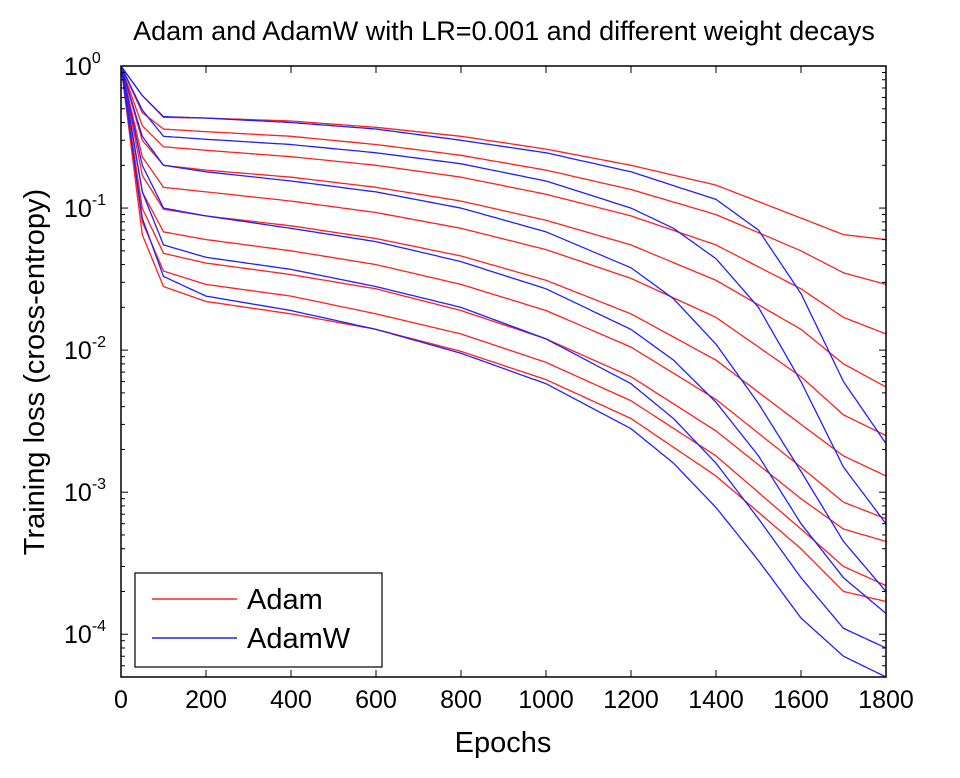  What do you see at coordinates (35, 372) in the screenshot?
I see `y-axis-title: Training loss (cross-entropy)` at bounding box center [35, 372].